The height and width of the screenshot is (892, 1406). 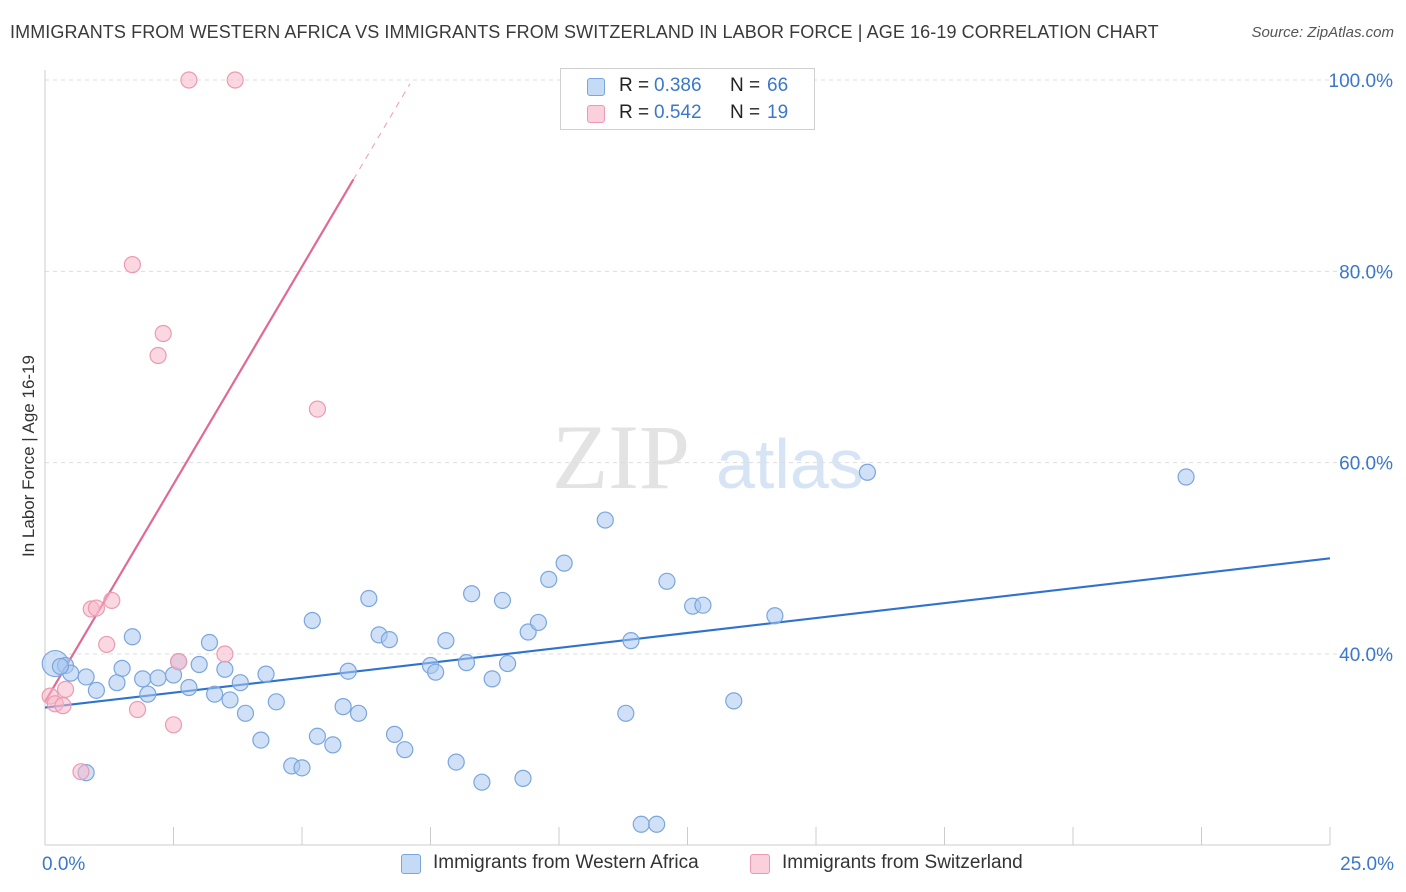 I want to click on y-tick-label: 80.0%, so click(x=1366, y=272).